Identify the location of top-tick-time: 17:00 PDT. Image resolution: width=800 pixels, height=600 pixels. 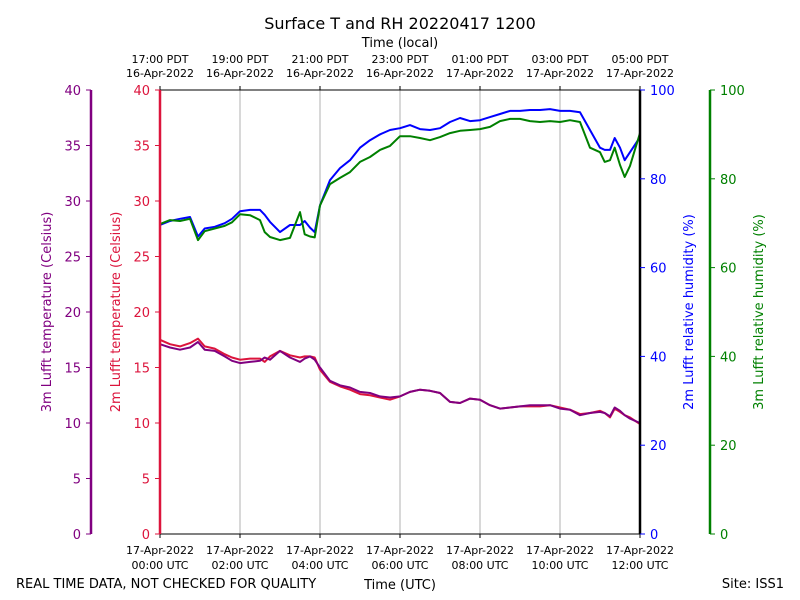
(159, 59).